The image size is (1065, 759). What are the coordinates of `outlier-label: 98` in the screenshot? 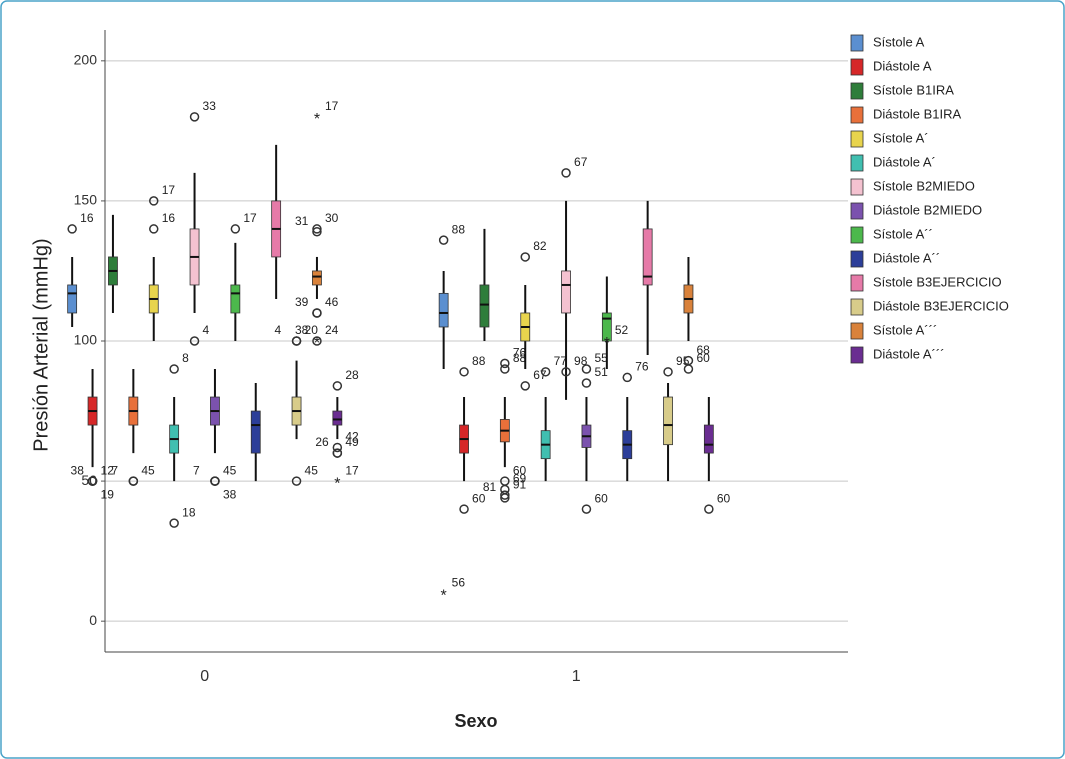 It's located at (581, 361).